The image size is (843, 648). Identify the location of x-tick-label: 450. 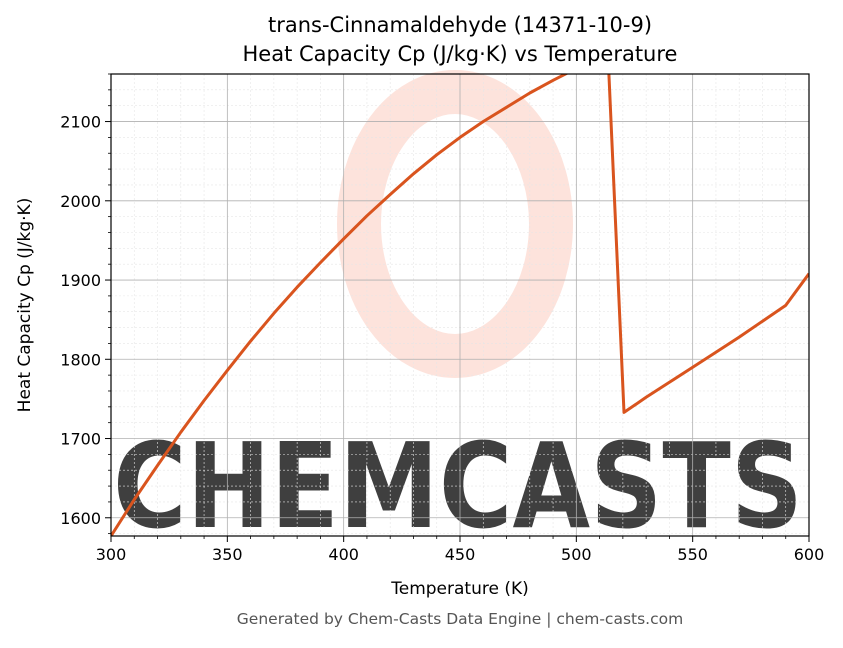
(460, 554).